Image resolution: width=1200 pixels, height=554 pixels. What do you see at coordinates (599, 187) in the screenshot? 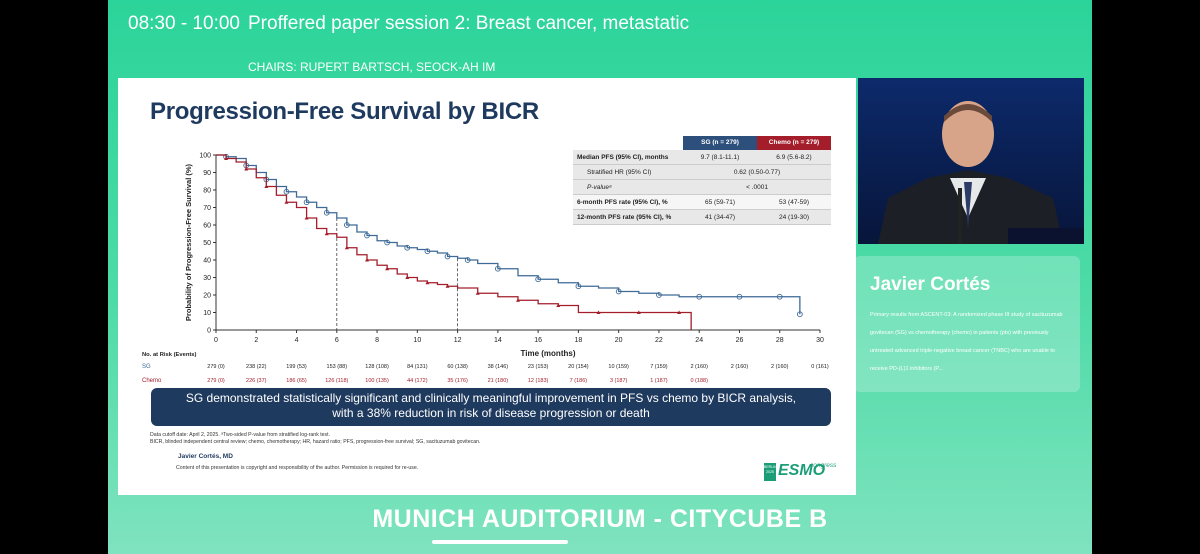
I see `row-label: P-valueᵃ` at bounding box center [599, 187].